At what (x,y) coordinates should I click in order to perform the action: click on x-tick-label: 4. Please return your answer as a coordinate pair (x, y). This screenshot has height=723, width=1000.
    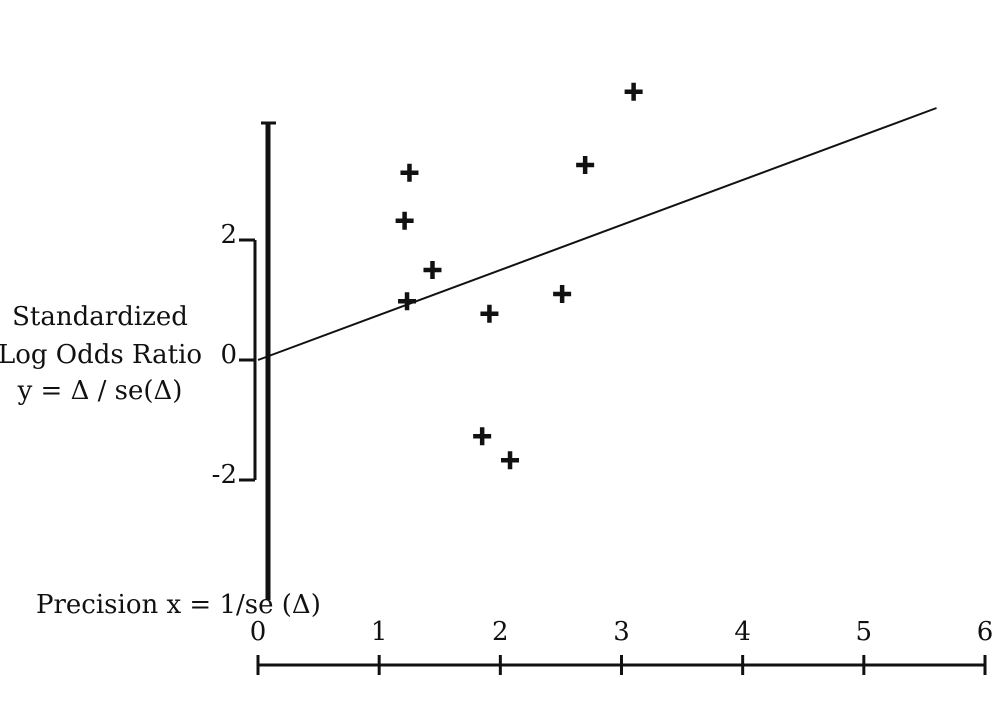
    Looking at the image, I should click on (742, 632).